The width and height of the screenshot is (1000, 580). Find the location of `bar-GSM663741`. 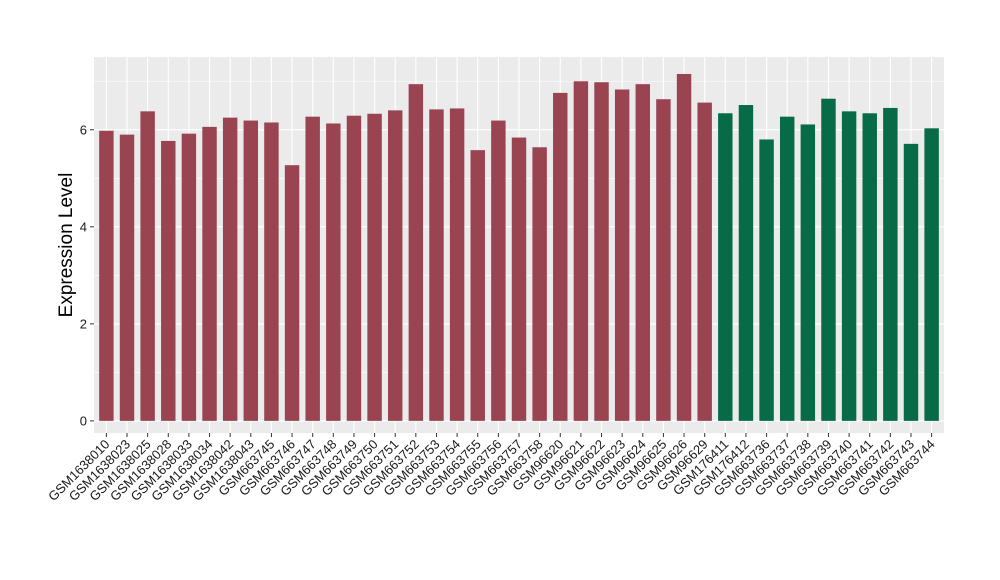

bar-GSM663741 is located at coordinates (869, 267).